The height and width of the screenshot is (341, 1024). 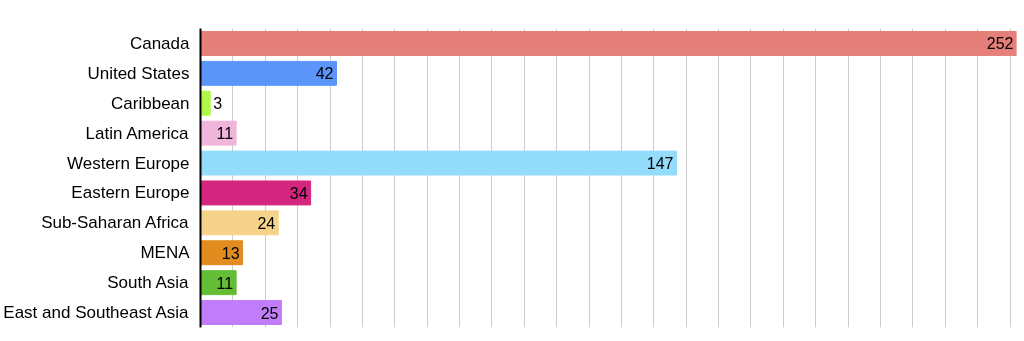 What do you see at coordinates (96, 313) in the screenshot?
I see `y-tick-label: East and Southeast Asia` at bounding box center [96, 313].